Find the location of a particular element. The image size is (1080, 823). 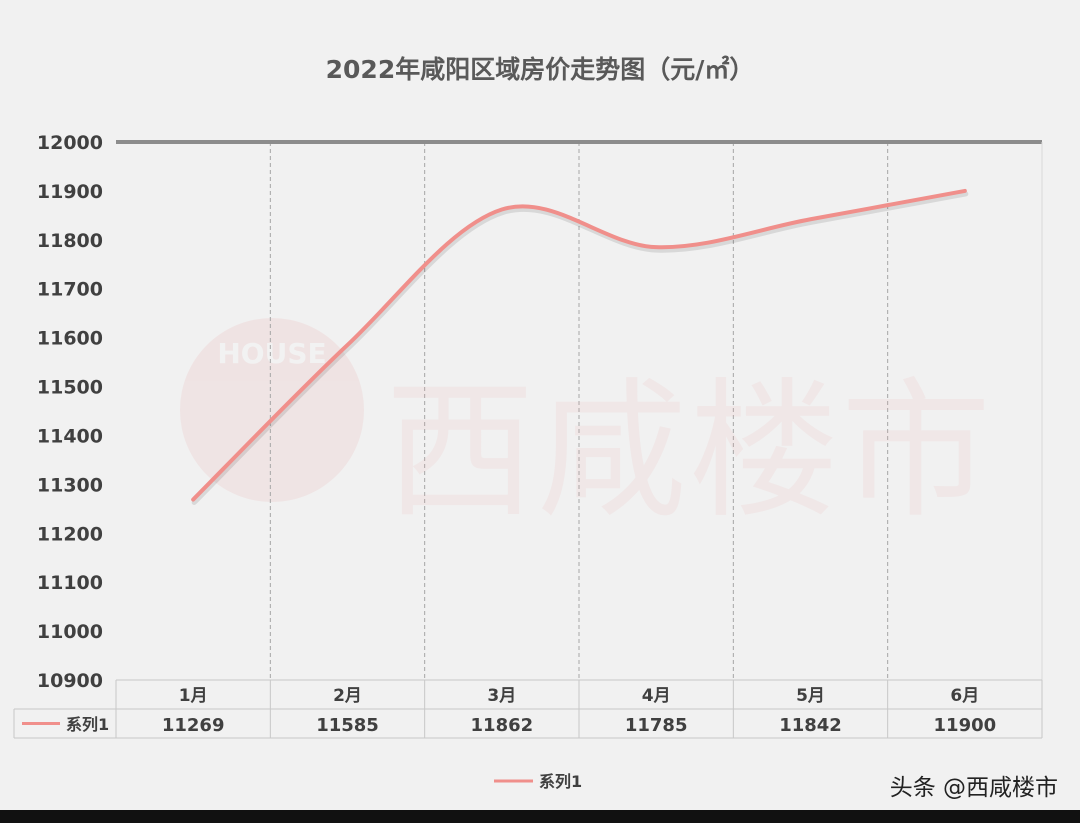

y-tick-label: 11500 is located at coordinates (70, 388).